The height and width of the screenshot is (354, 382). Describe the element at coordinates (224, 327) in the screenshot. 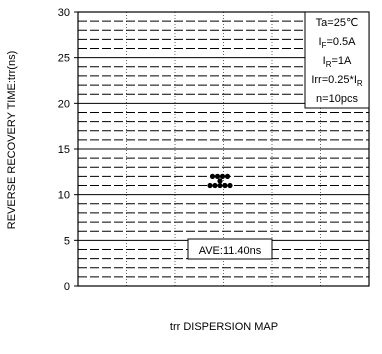

I see `x-axis-label: trr DISPERSION MAP` at that location.